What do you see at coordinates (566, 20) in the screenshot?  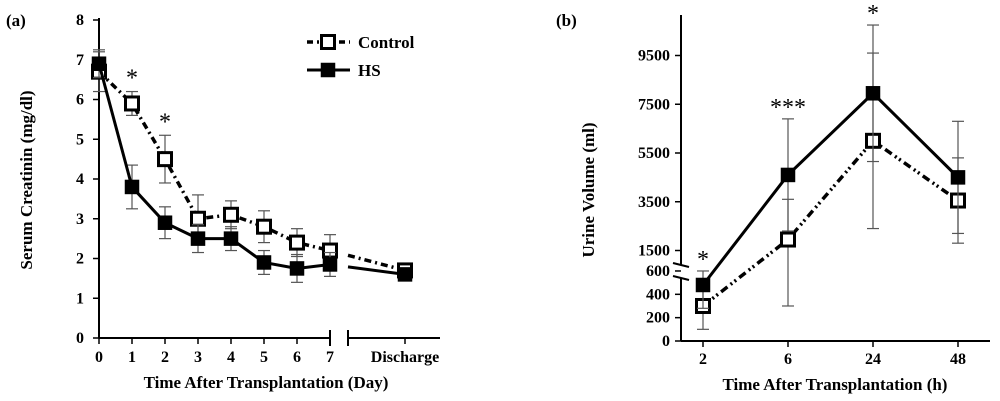 I see `panel-b-label: (b)` at bounding box center [566, 20].